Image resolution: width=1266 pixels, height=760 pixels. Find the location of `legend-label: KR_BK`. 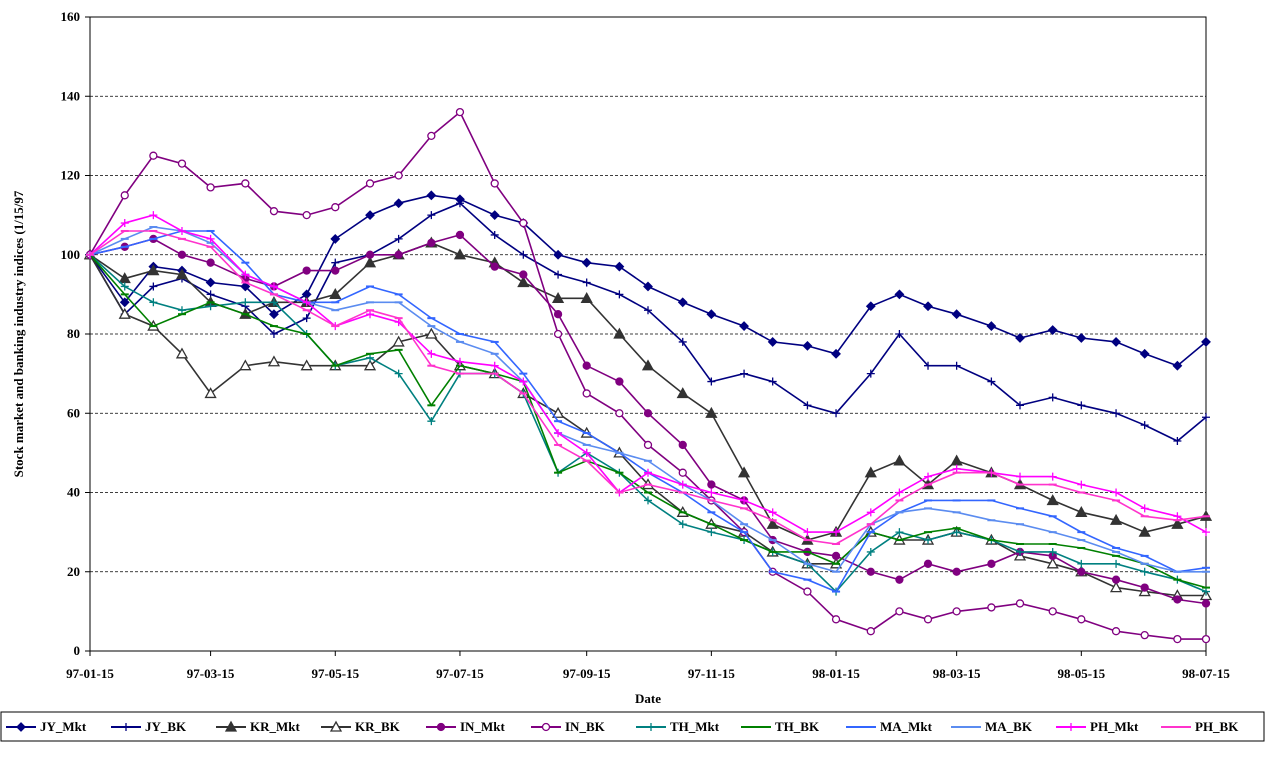

legend-label: KR_BK is located at coordinates (378, 726).